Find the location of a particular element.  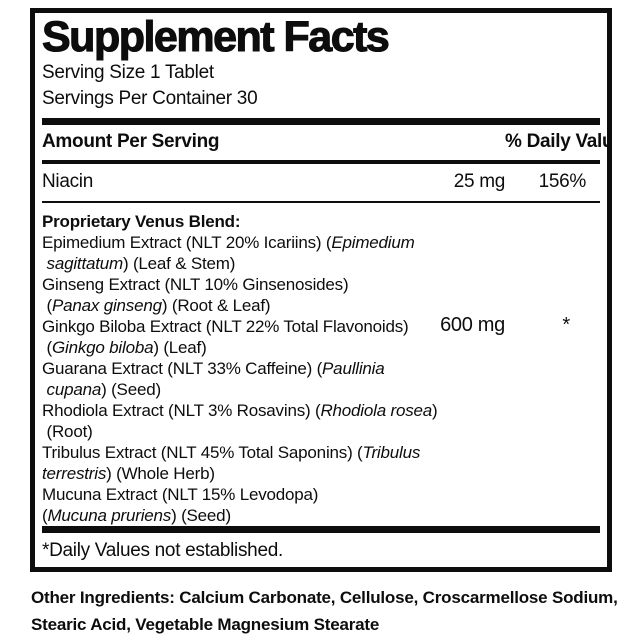

blend-line: (Root) is located at coordinates (67, 431).